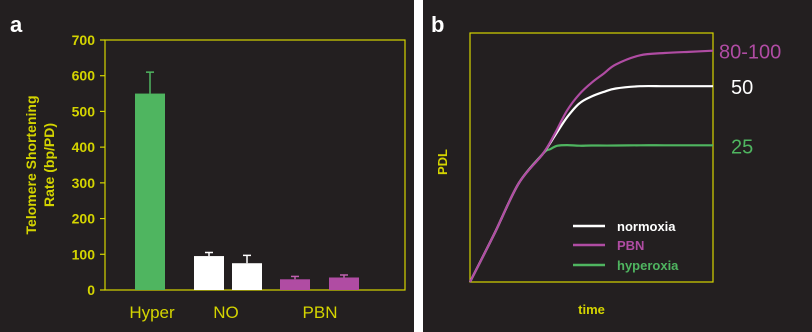 The width and height of the screenshot is (812, 332). What do you see at coordinates (742, 88) in the screenshot?
I see `end-label-normoxia: 50` at bounding box center [742, 88].